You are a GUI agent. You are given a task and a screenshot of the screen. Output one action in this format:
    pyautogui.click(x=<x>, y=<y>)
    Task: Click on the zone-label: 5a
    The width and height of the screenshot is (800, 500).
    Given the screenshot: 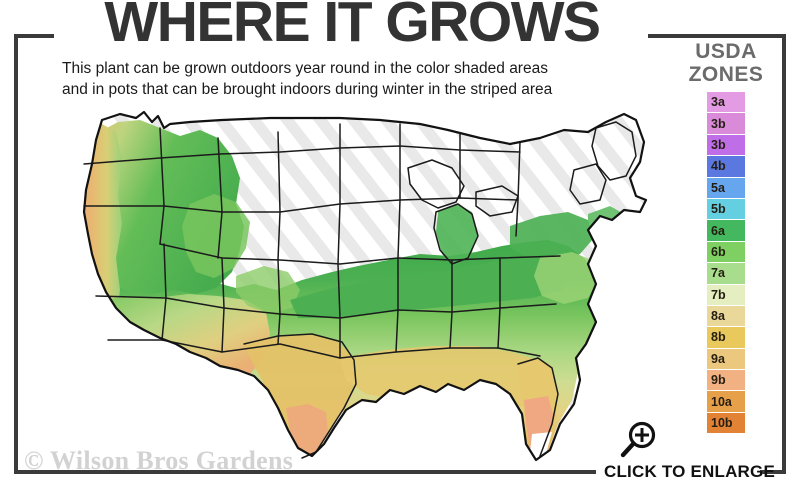 What is the action you would take?
    pyautogui.click(x=718, y=187)
    